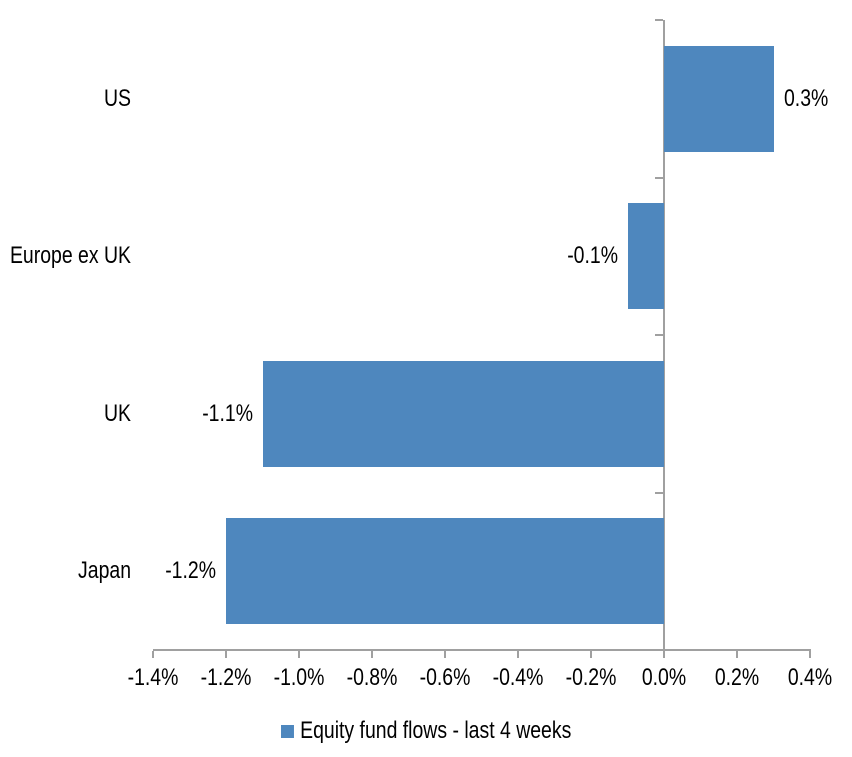 The width and height of the screenshot is (852, 757). What do you see at coordinates (591, 677) in the screenshot?
I see `x-tick-label: -0.2%` at bounding box center [591, 677].